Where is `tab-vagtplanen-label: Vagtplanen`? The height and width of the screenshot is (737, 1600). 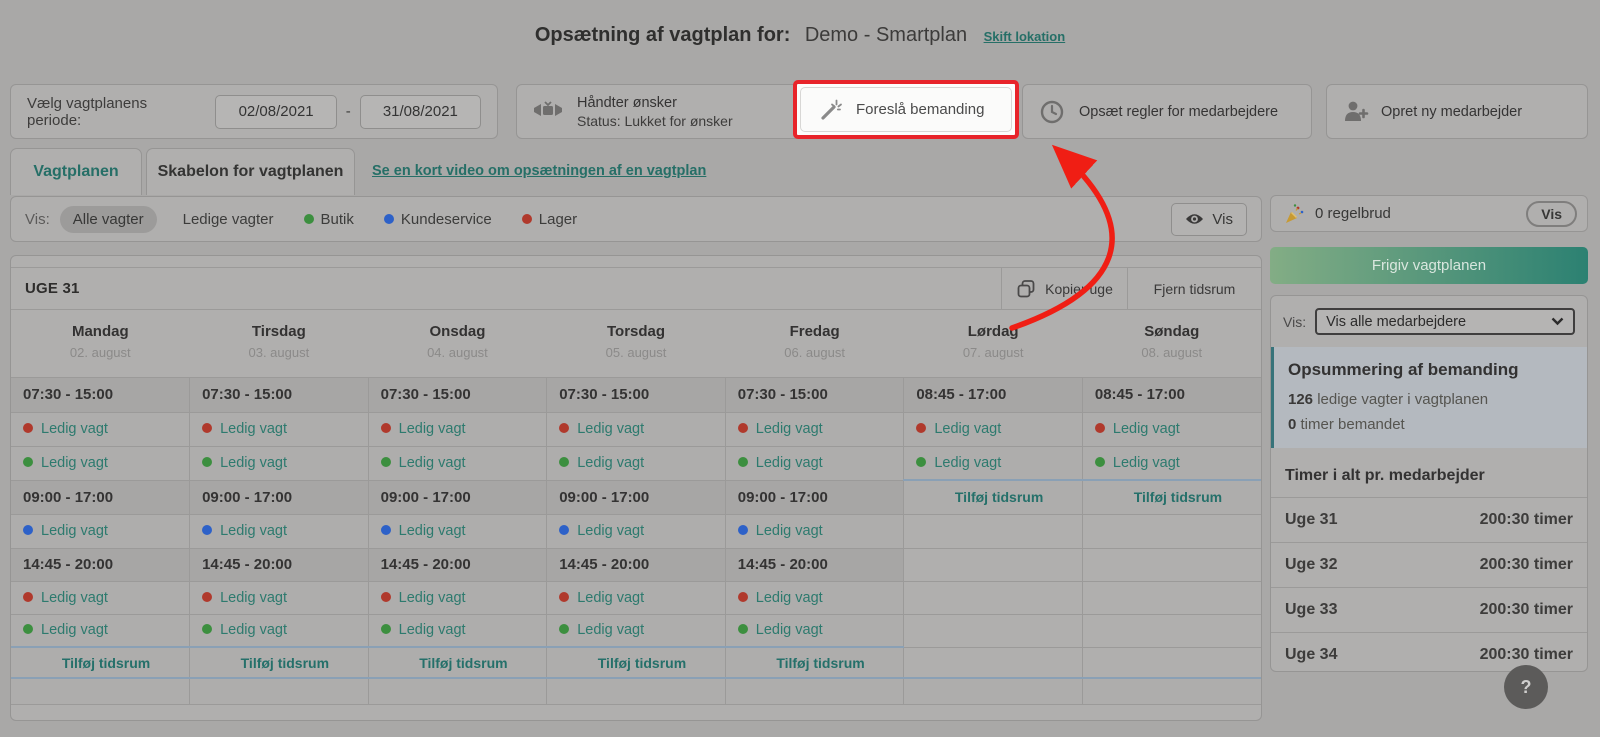
tab-vagtplanen-label: Vagtplanen is located at coordinates (76, 171).